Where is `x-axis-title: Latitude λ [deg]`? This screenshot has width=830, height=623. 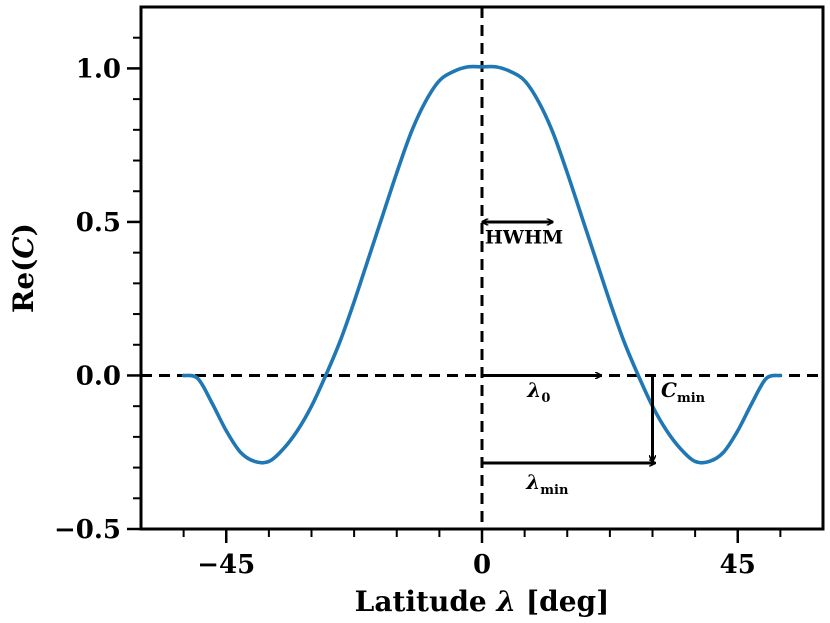 x-axis-title: Latitude λ [deg] is located at coordinates (482, 601).